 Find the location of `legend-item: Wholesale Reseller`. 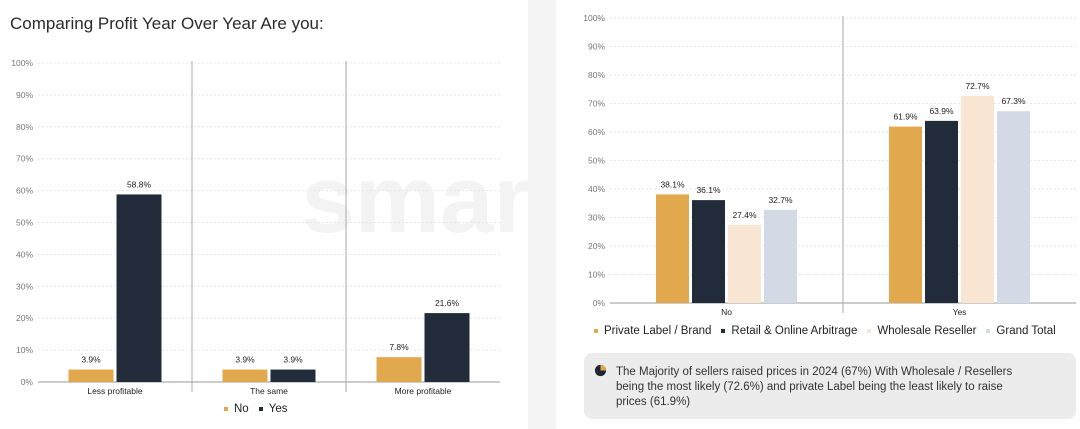

legend-item: Wholesale Reseller is located at coordinates (921, 331).